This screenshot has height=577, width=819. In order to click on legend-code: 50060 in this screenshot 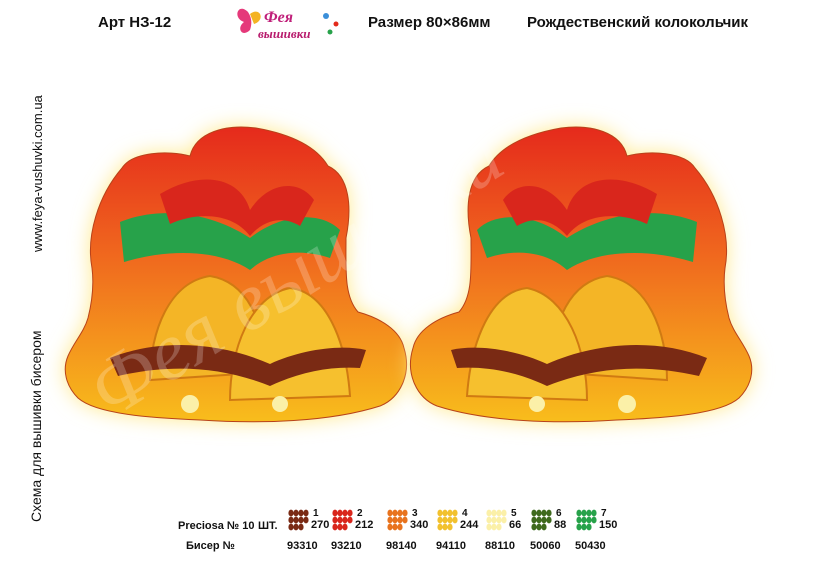, I will do `click(545, 546)`.